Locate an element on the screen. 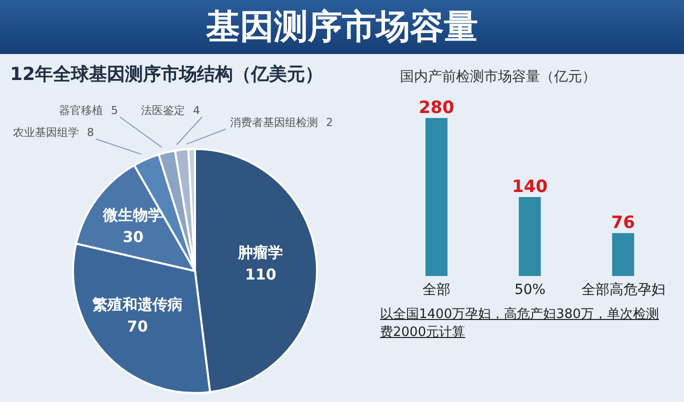 Image resolution: width=684 pixels, height=402 pixels. data-label: 70 is located at coordinates (137, 326).